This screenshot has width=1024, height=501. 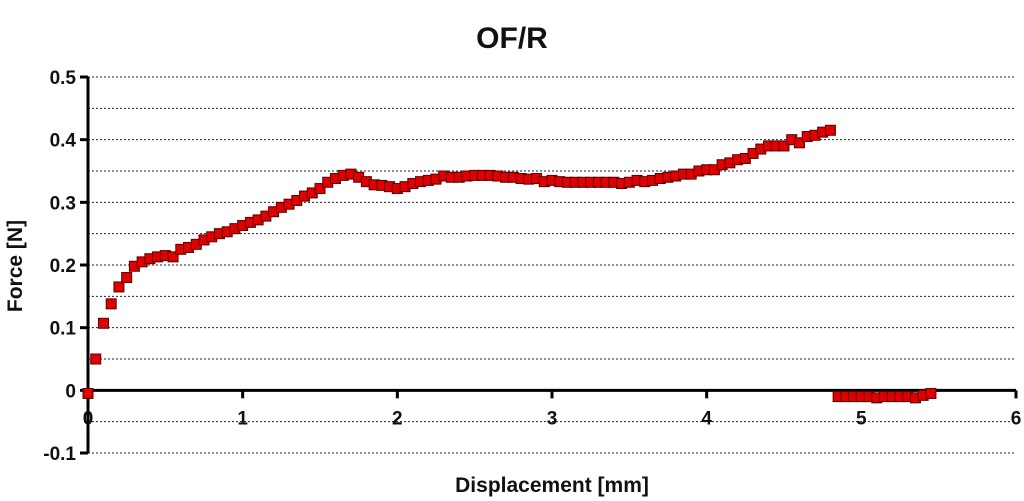 What do you see at coordinates (1016, 418) in the screenshot?
I see `x-tick-label: 6` at bounding box center [1016, 418].